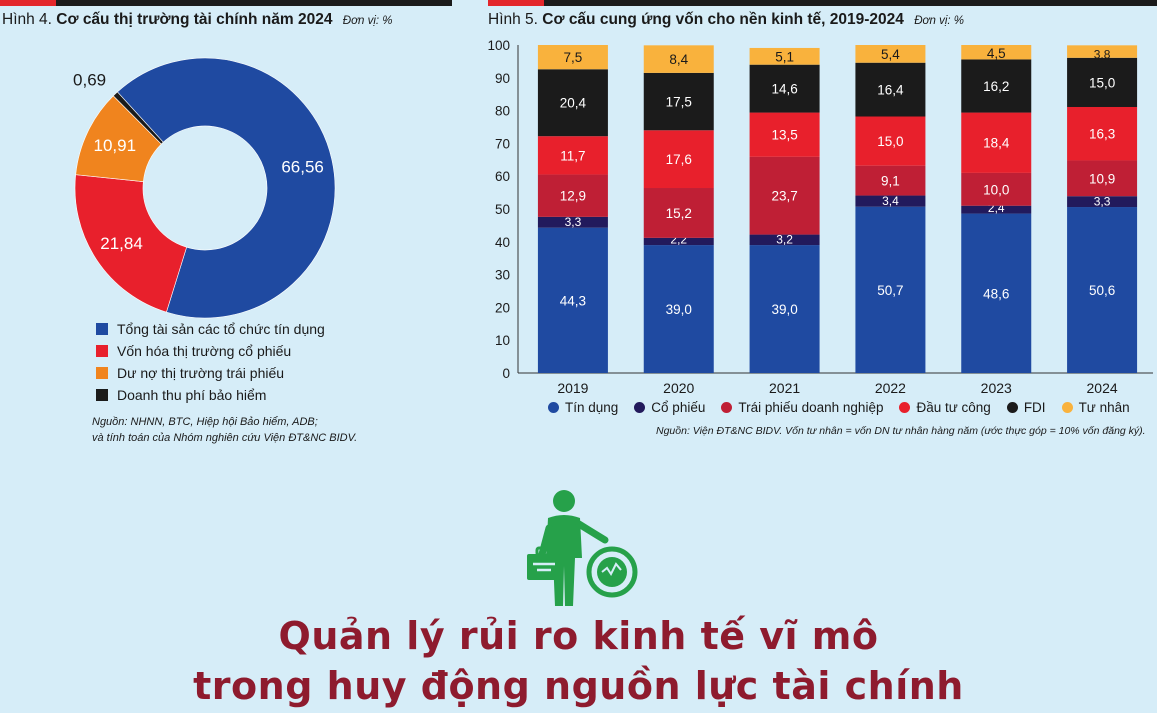 The height and width of the screenshot is (713, 1157). Describe the element at coordinates (679, 102) in the screenshot. I see `bar-label-fdi-2020: 17,5` at that location.